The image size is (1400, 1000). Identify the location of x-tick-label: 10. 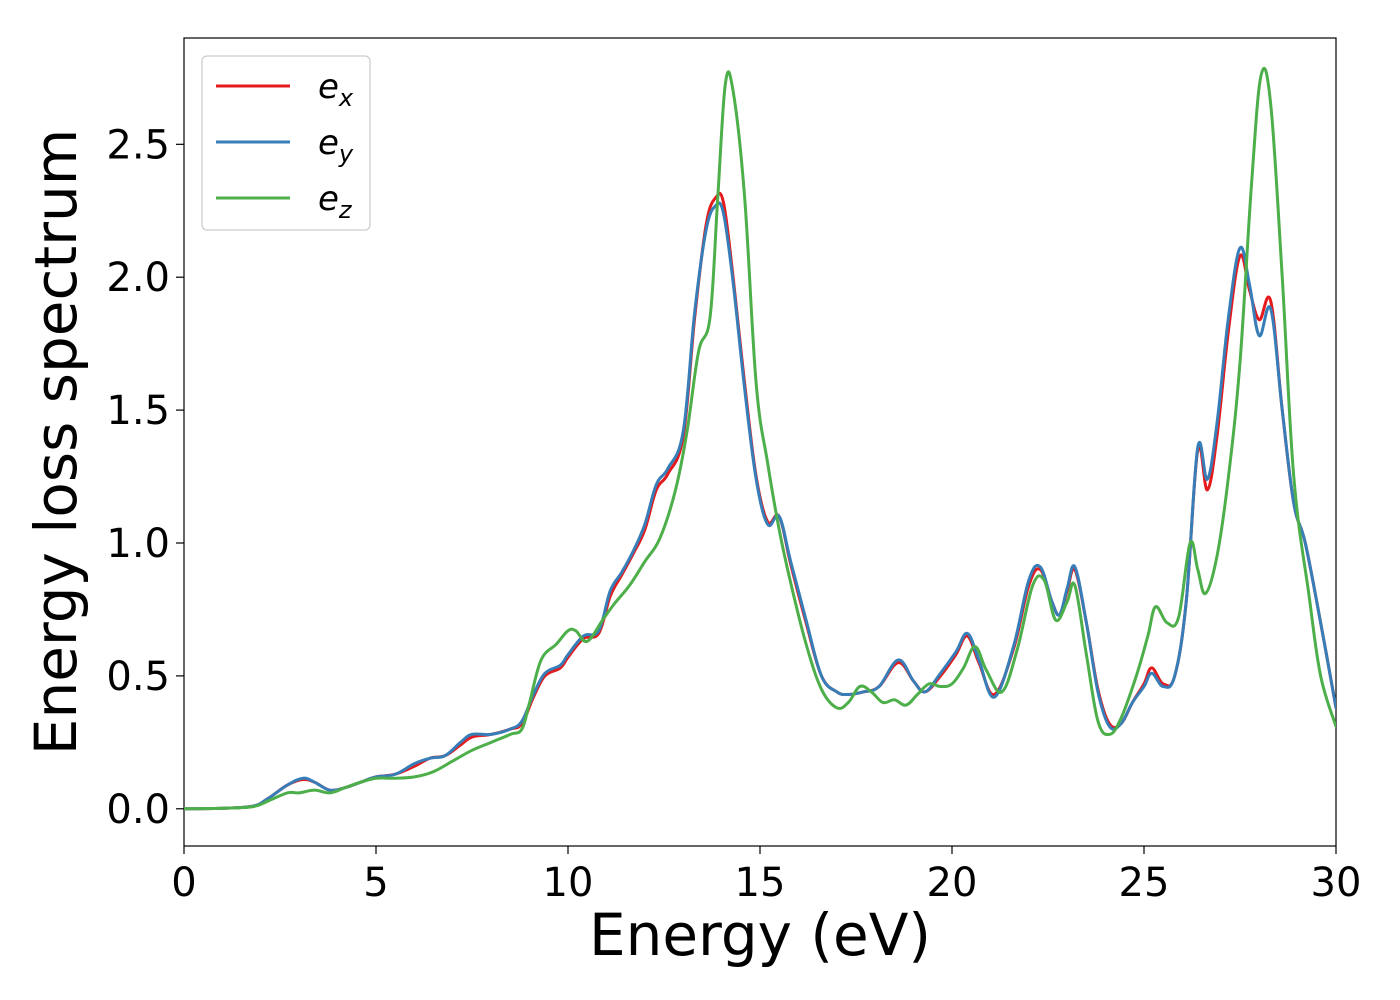
(568, 883).